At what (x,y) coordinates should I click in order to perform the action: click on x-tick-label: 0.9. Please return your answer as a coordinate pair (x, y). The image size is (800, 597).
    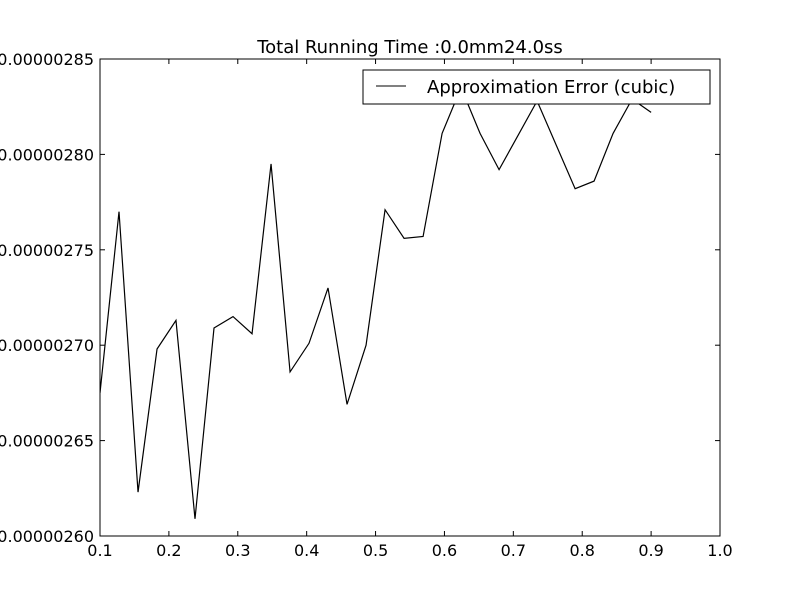
    Looking at the image, I should click on (650, 550).